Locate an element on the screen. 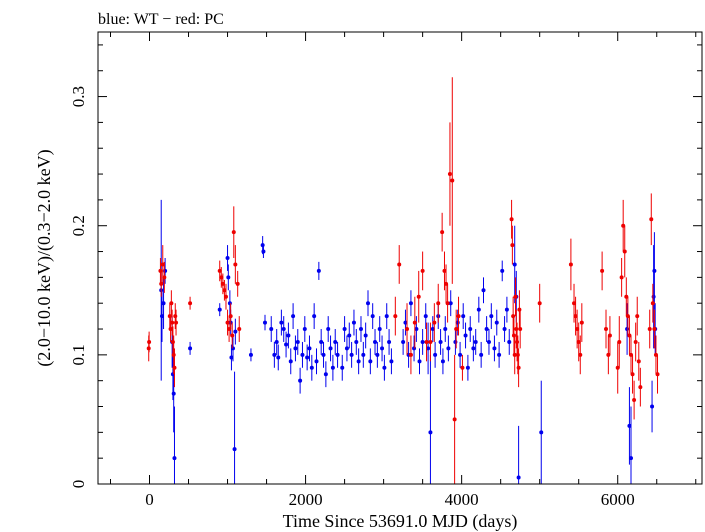 The image size is (705, 532). y-tick-label: 0 is located at coordinates (78, 484).